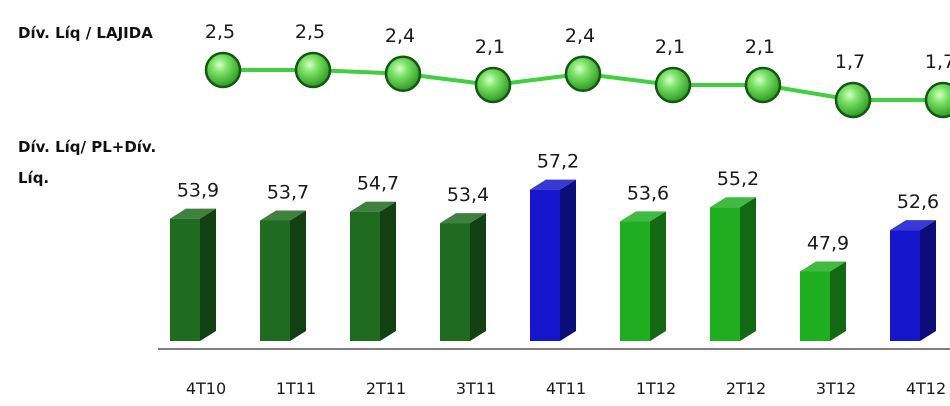 This screenshot has width=950, height=406. I want to click on category-label: 1T11, so click(296, 388).